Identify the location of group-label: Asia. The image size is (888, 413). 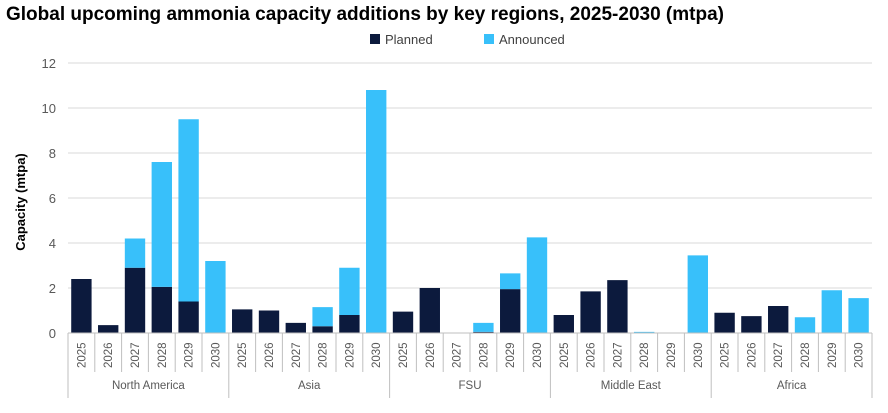
(309, 386).